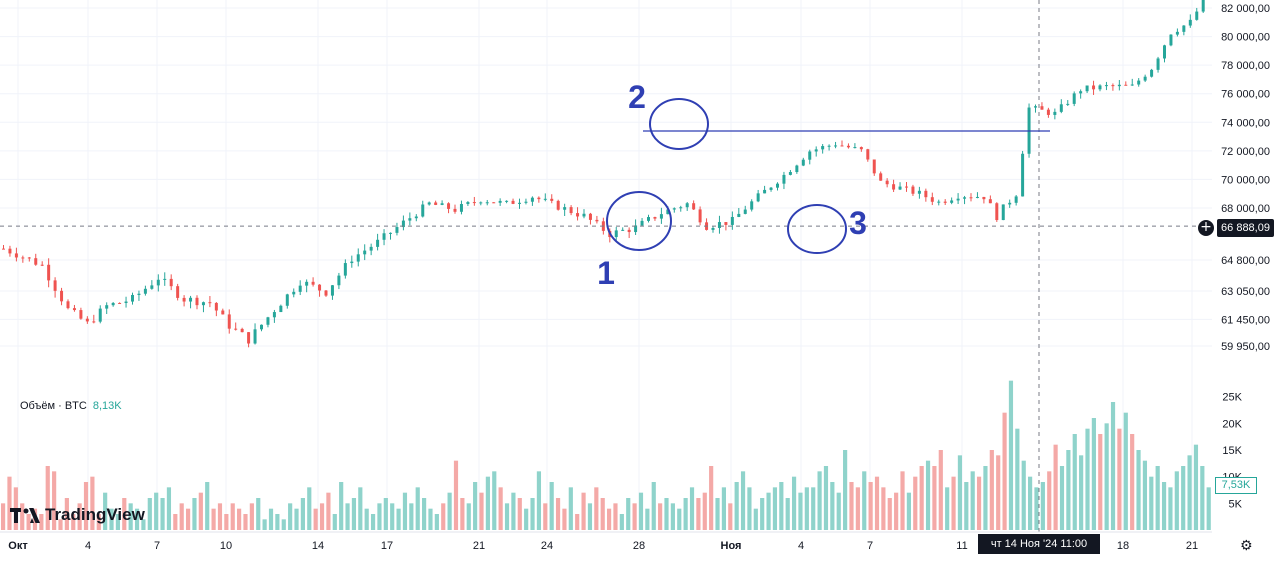 This screenshot has width=1280, height=561. What do you see at coordinates (732, 185) in the screenshot?
I see `annotations: 1 2 3` at bounding box center [732, 185].